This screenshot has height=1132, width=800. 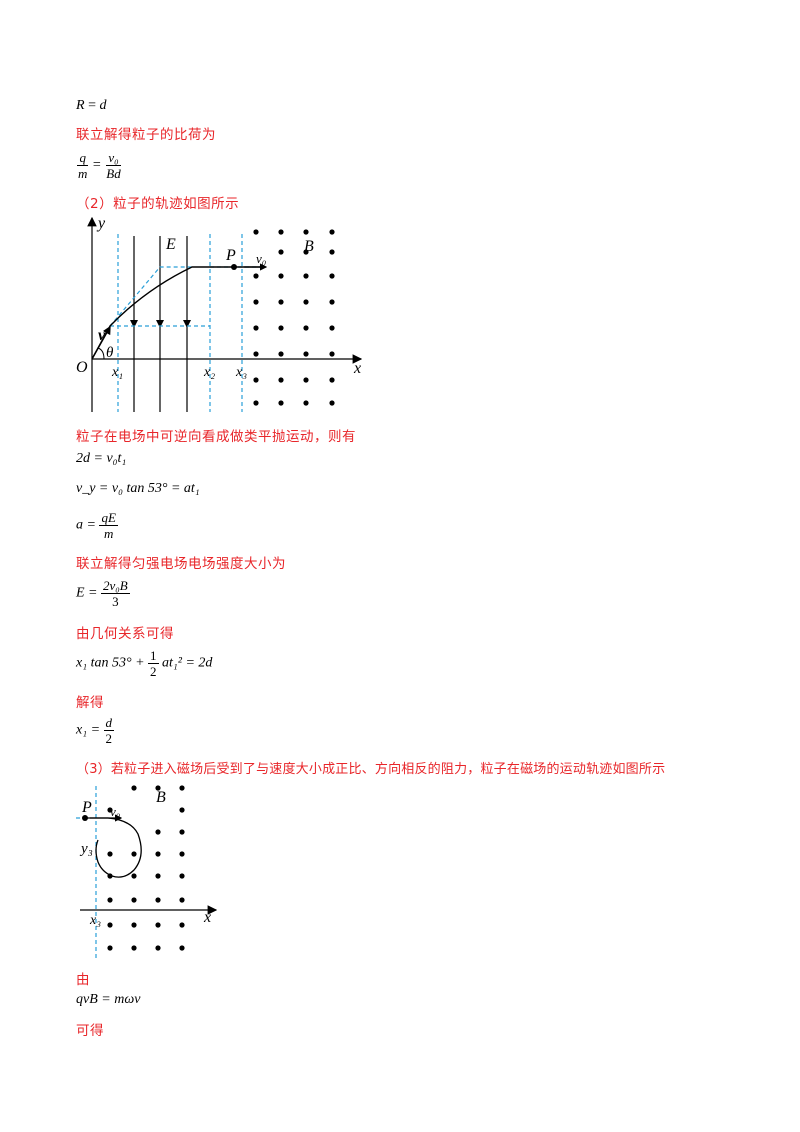 I want to click on equation-R: R = d, so click(x=91, y=105).